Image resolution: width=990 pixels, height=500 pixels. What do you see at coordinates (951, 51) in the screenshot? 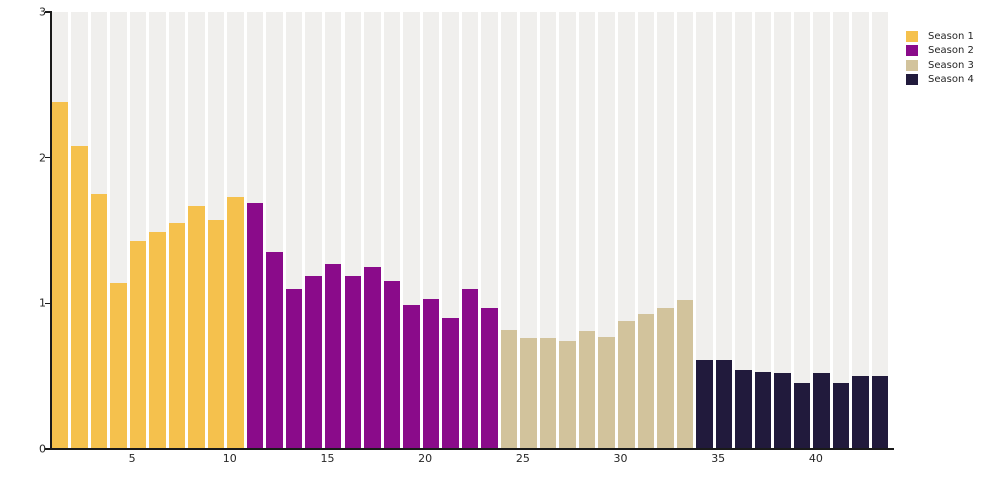
I see `legend-label: Season 2` at bounding box center [951, 51].